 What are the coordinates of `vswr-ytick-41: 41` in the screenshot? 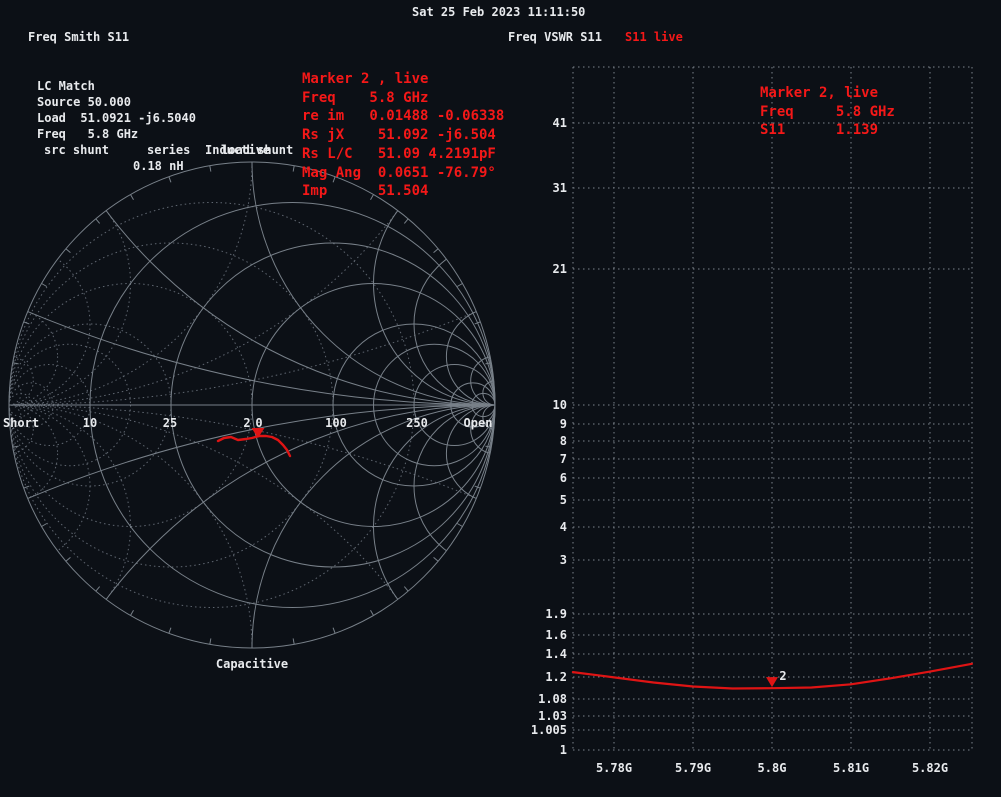 It's located at (559, 123).